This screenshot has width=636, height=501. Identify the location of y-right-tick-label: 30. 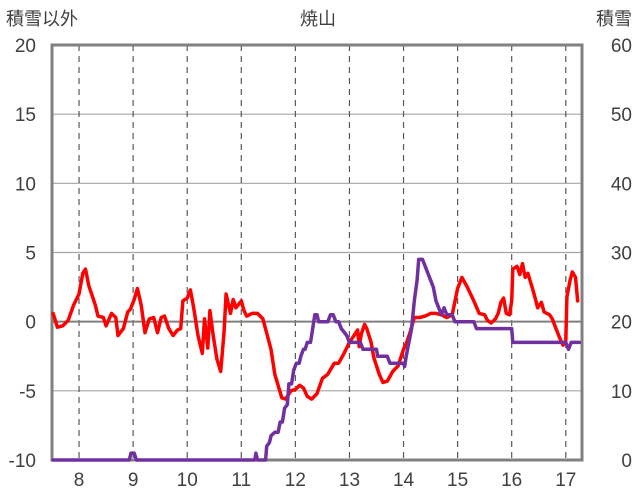
(621, 254).